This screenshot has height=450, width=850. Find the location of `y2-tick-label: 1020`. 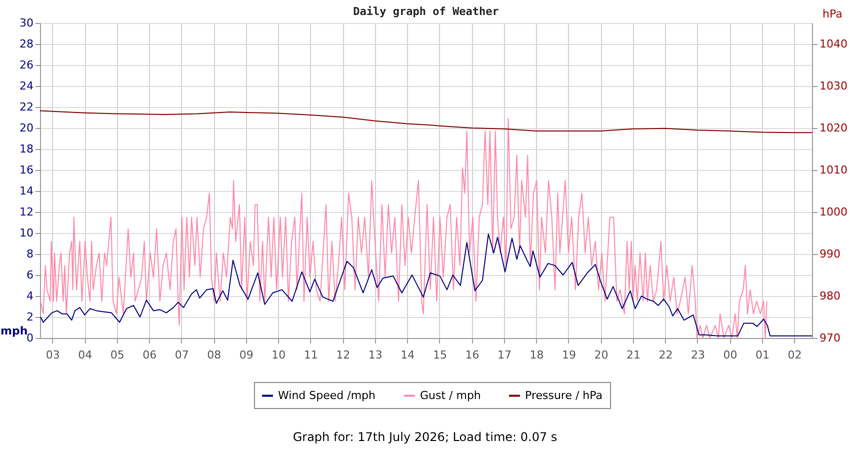

y2-tick-label: 1020 is located at coordinates (834, 128).